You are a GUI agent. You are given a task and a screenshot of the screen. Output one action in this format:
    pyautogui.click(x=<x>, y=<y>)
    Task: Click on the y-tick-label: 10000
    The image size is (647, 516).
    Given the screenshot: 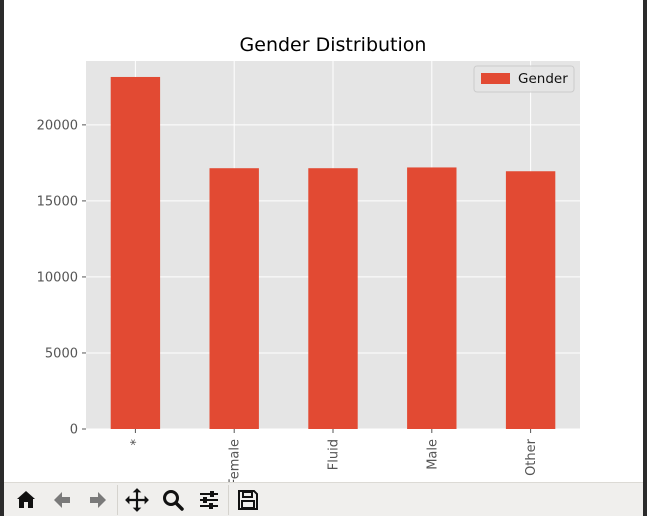 What is the action you would take?
    pyautogui.click(x=57, y=277)
    